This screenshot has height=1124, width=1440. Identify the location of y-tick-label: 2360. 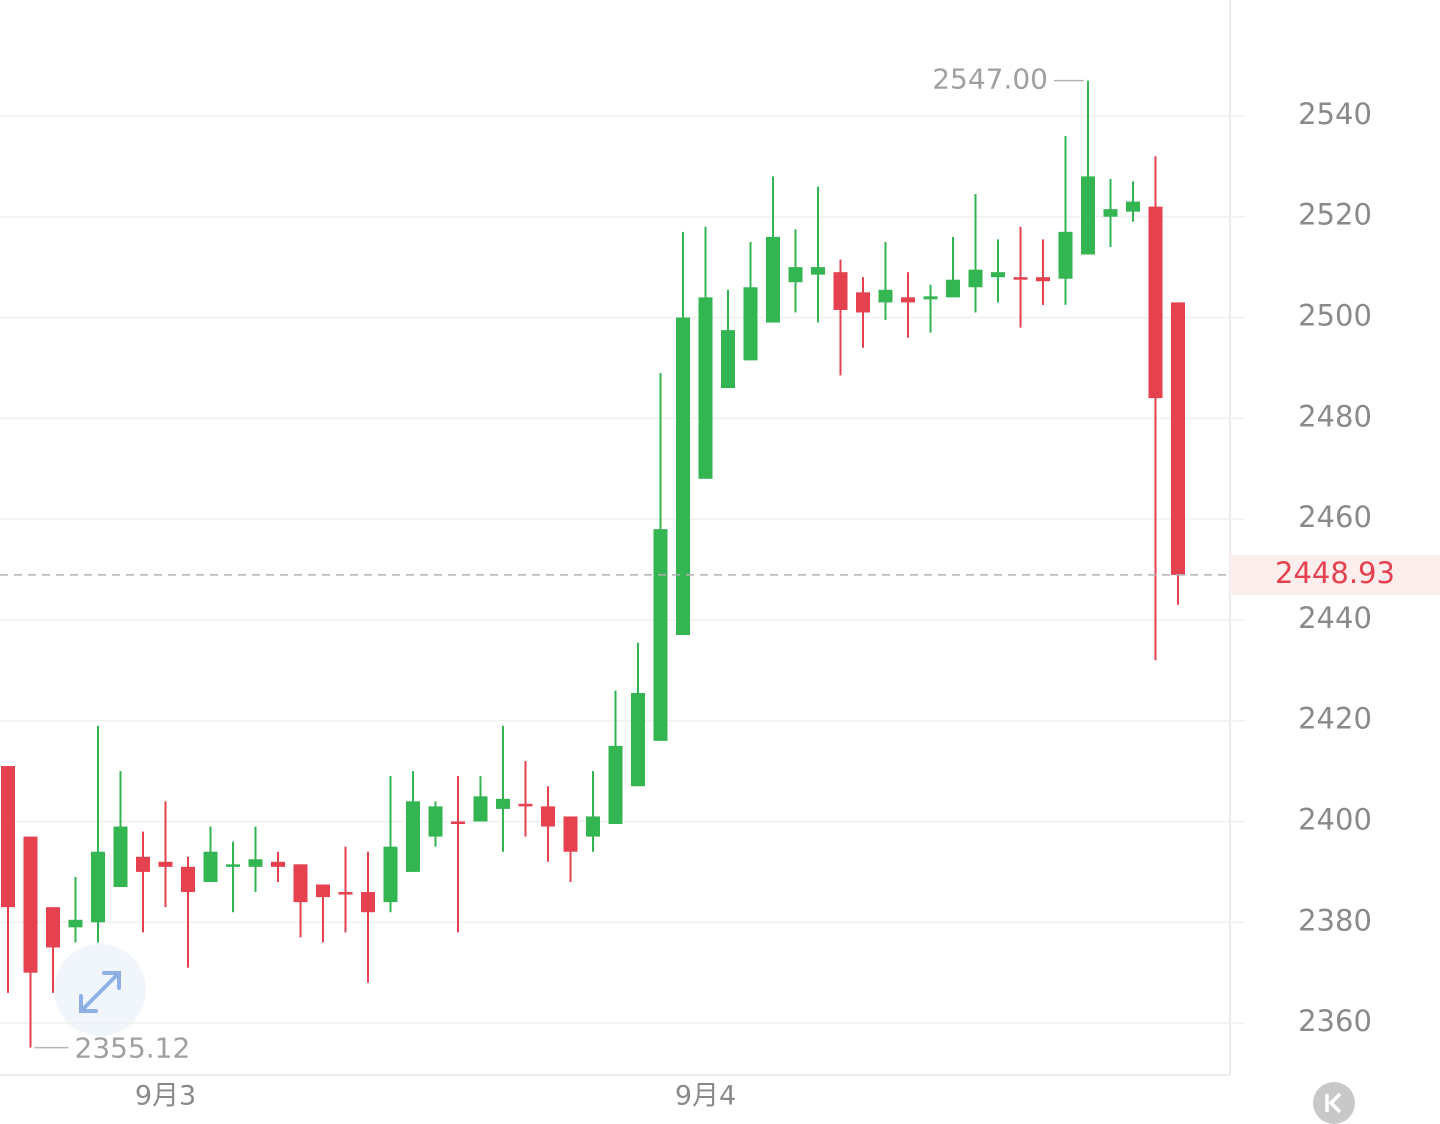
(1335, 1021).